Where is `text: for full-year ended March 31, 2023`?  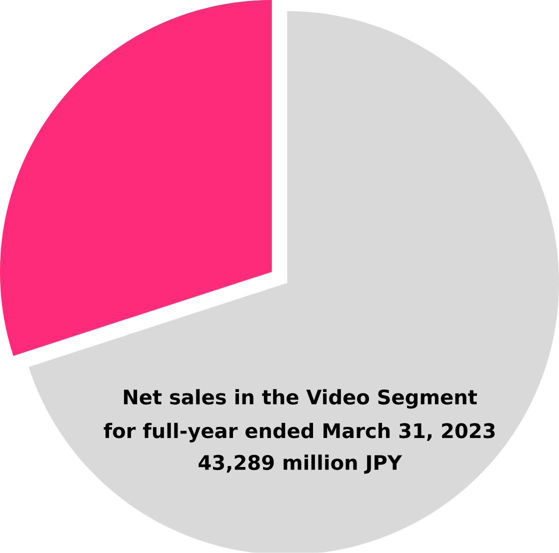 text: for full-year ended March 31, 2023 is located at coordinates (299, 432).